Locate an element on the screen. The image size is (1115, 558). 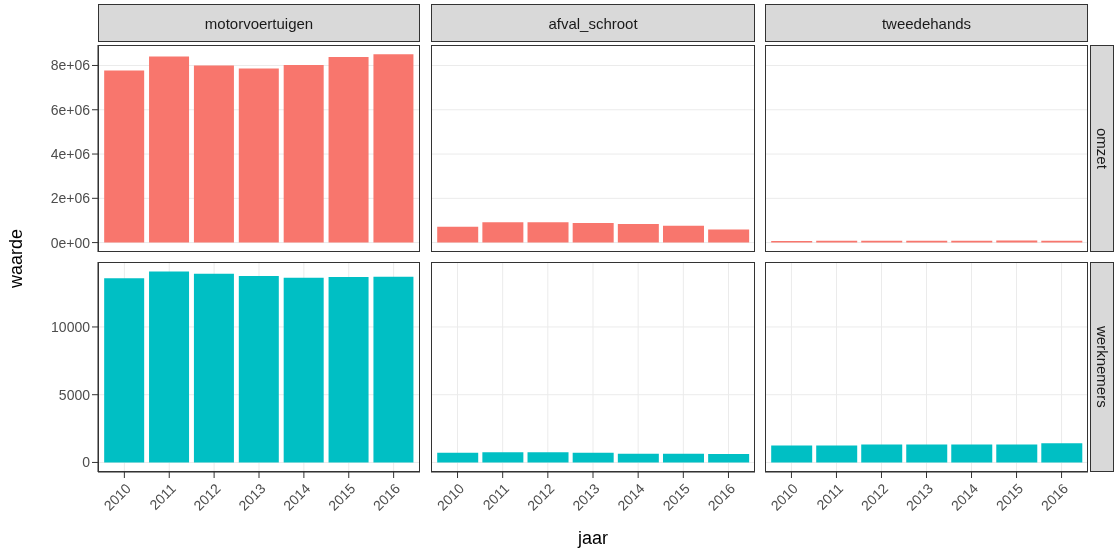
chart-title: tweedehands is located at coordinates (926, 23).